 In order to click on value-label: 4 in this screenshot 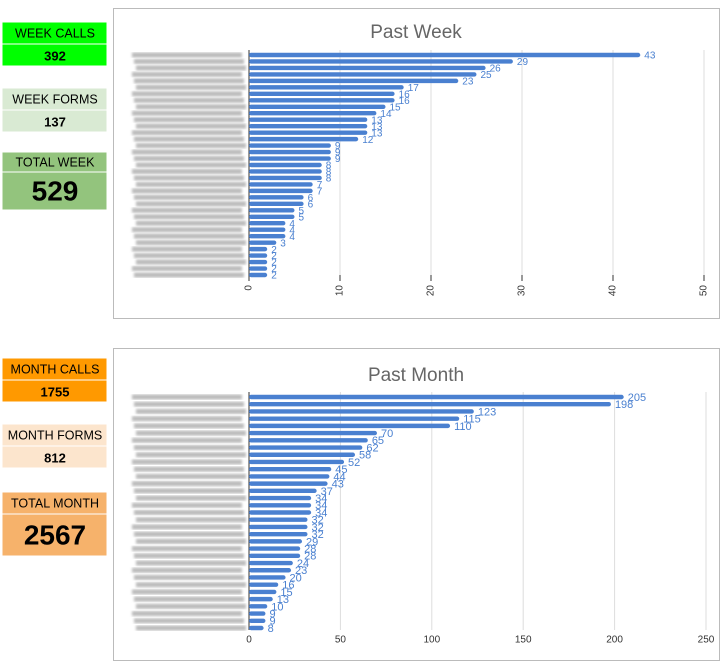, I will do `click(292, 230)`.